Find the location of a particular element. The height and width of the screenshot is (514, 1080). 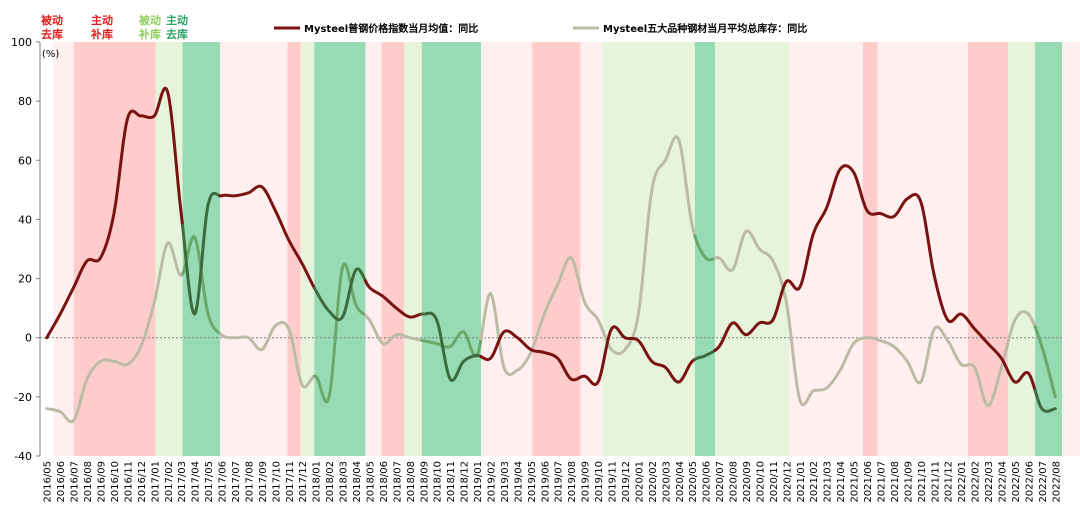

x-tick-label: 2018/08 is located at coordinates (411, 482).